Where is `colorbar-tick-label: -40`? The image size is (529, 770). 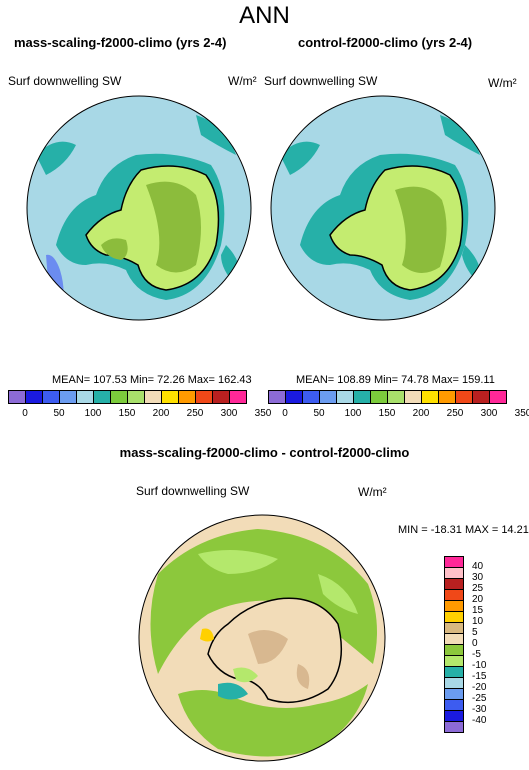 colorbar-tick-label: -40 is located at coordinates (479, 720).